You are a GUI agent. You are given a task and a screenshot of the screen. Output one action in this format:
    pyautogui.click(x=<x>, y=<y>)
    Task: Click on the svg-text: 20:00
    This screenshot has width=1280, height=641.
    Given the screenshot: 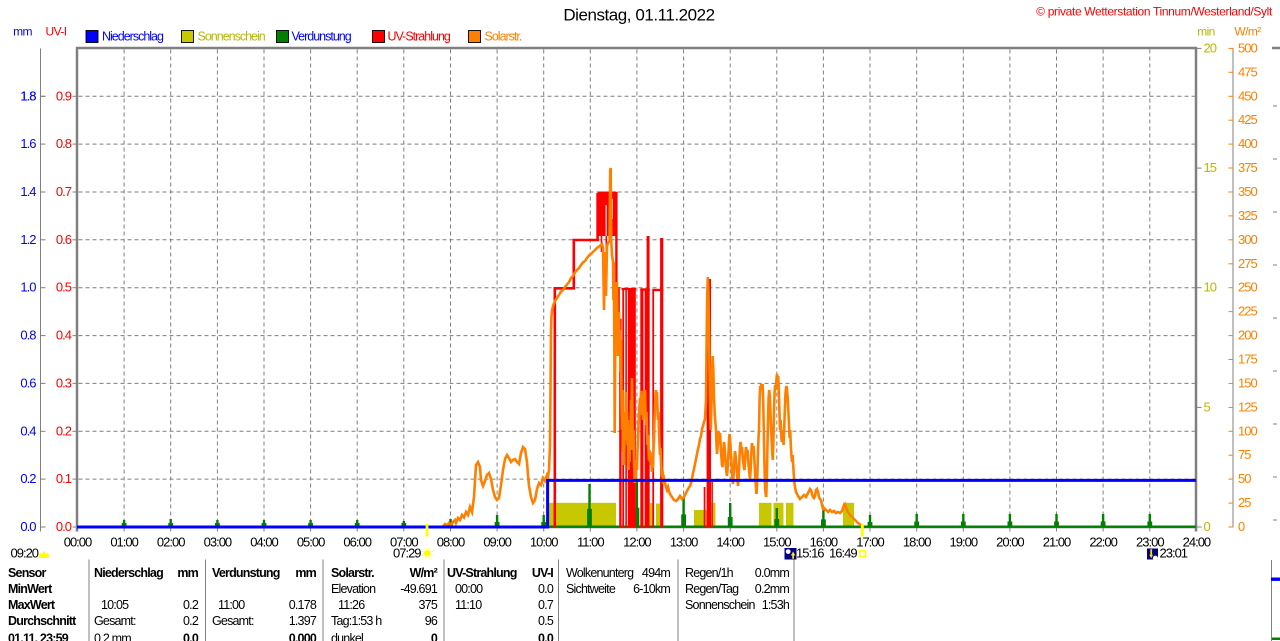 What is the action you would take?
    pyautogui.click(x=1010, y=542)
    